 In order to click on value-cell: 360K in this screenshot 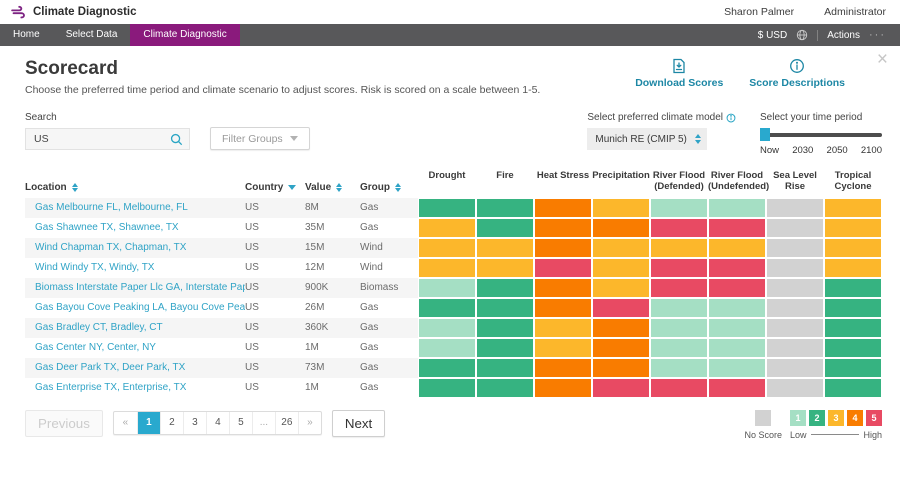, I will do `click(317, 328)`.